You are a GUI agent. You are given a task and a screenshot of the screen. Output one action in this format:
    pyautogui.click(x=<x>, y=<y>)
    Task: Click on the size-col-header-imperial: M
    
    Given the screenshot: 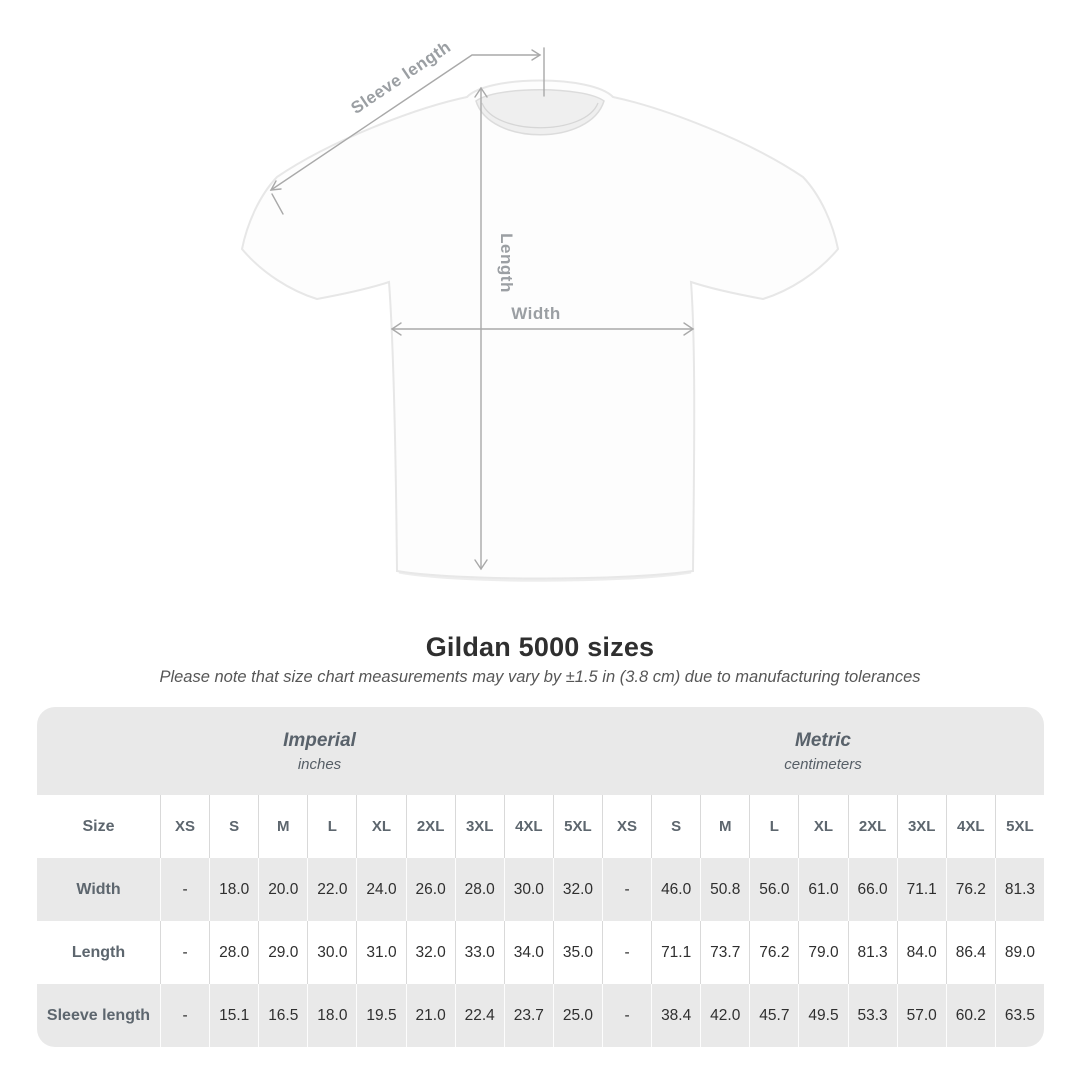 What is the action you would take?
    pyautogui.click(x=282, y=826)
    